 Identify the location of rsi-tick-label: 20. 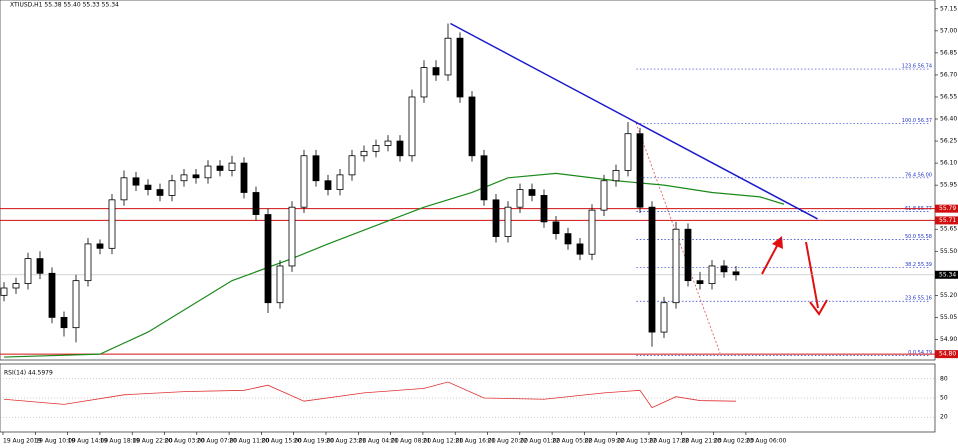
(944, 417).